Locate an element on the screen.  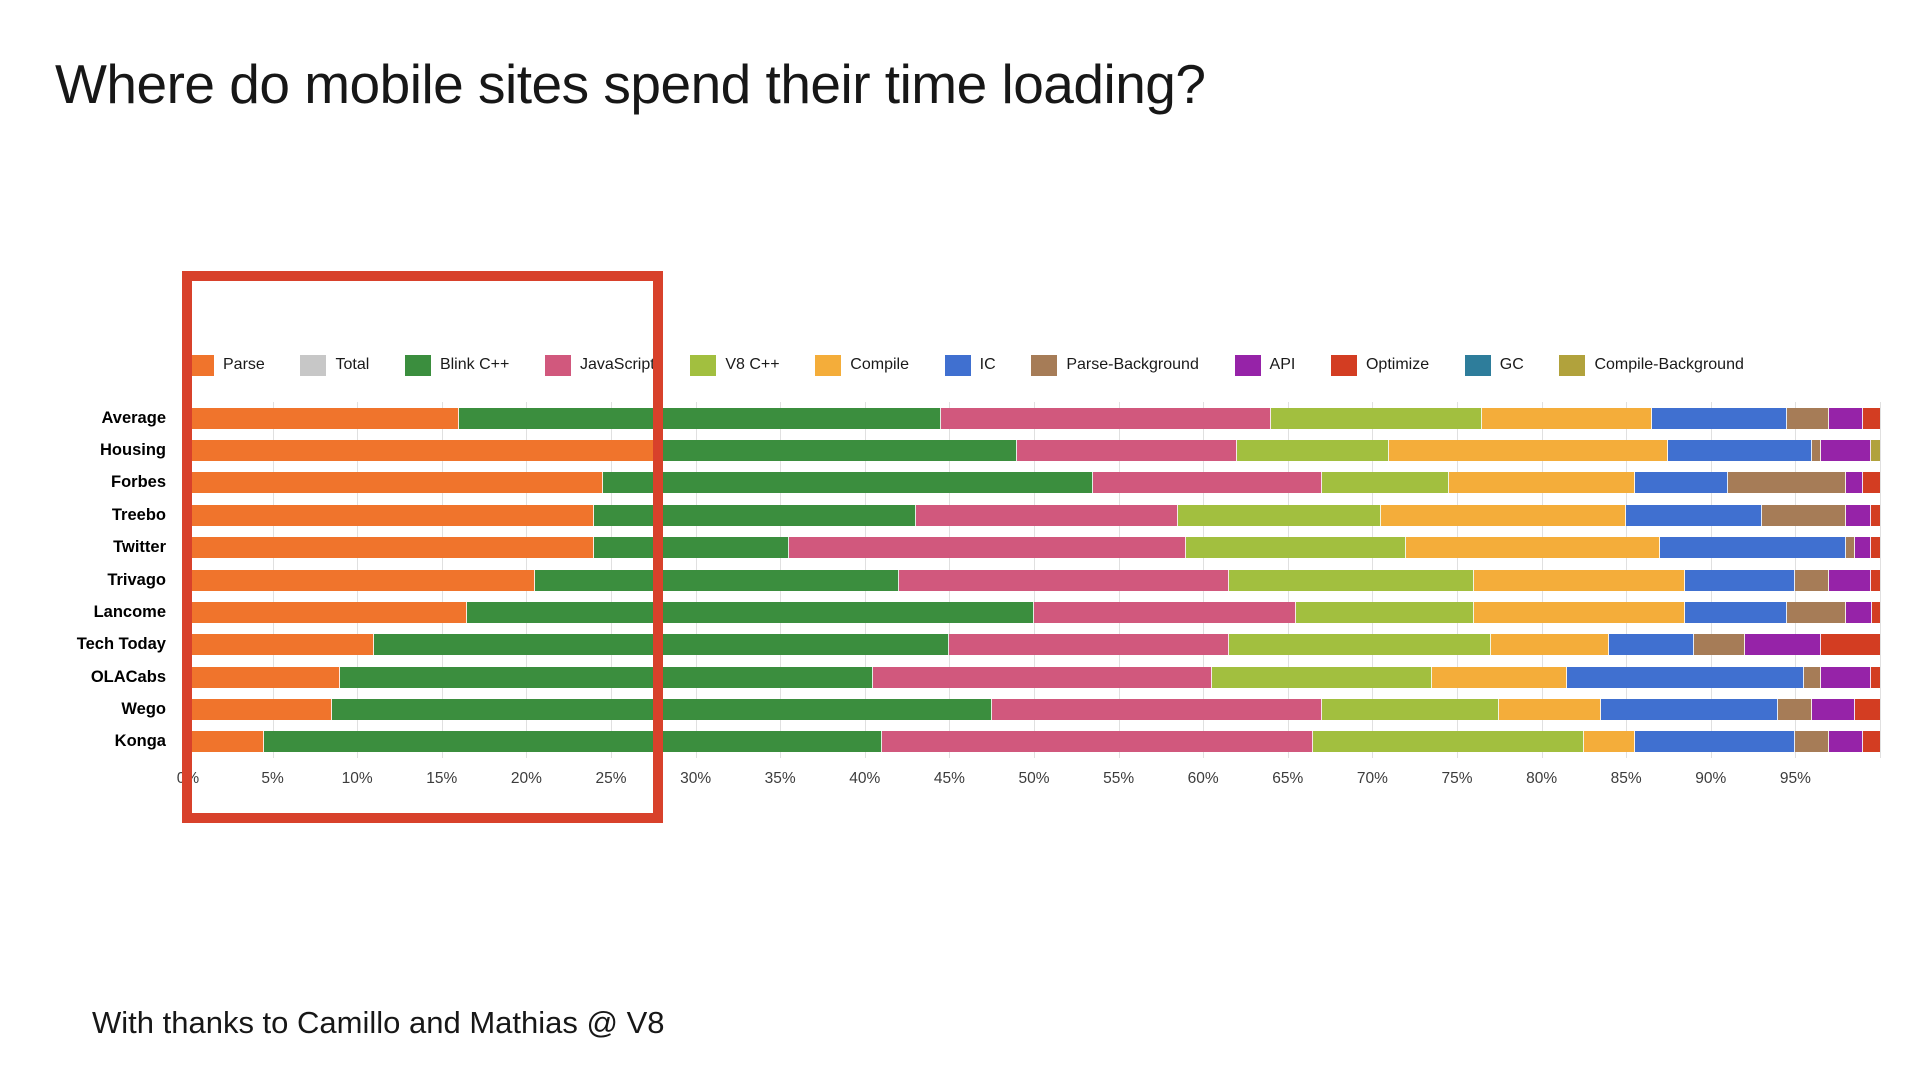
x-tick-label: 10% is located at coordinates (357, 778).